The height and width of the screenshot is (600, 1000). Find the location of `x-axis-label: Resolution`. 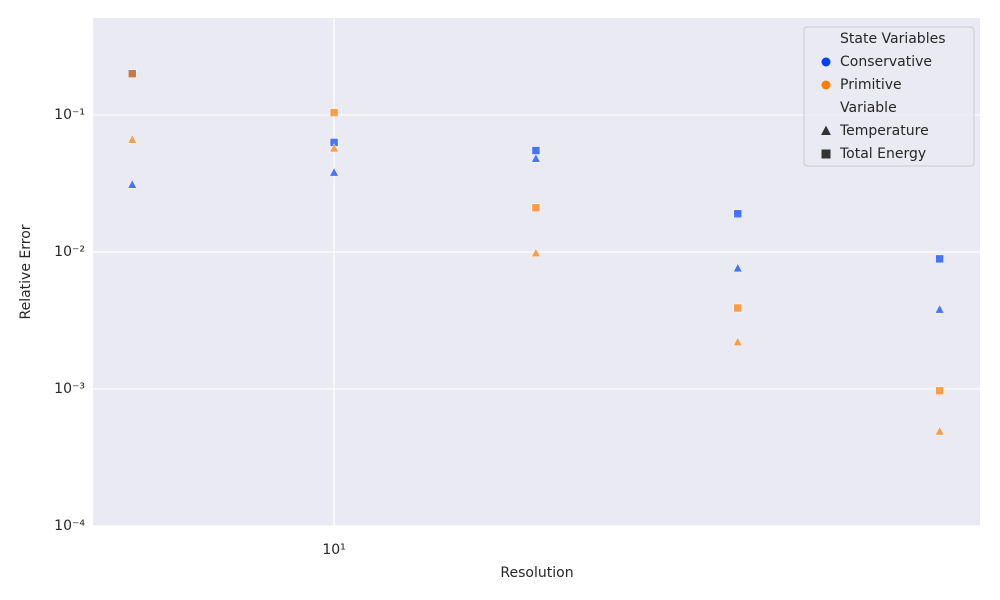

x-axis-label: Resolution is located at coordinates (536, 573).